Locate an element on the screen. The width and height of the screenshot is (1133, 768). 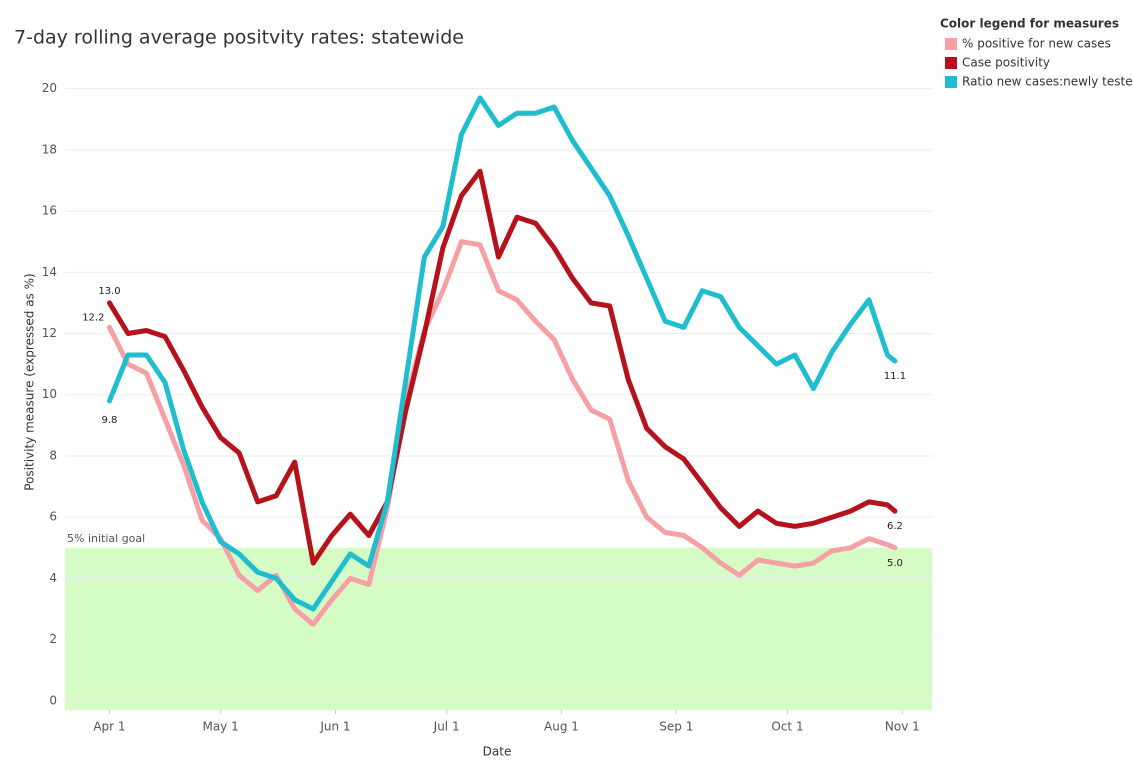
x-tick-label: Sep 1 is located at coordinates (676, 727).